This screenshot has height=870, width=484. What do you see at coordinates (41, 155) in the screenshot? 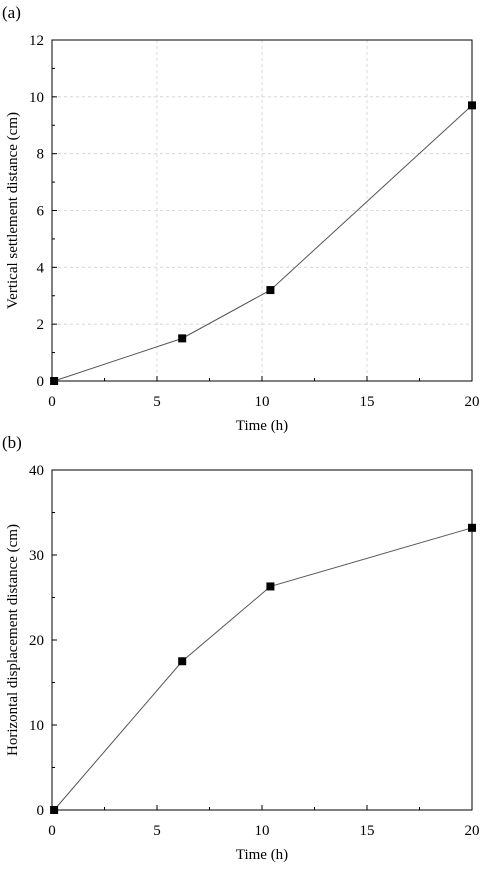
I see `y-tick-label: 8` at bounding box center [41, 155].